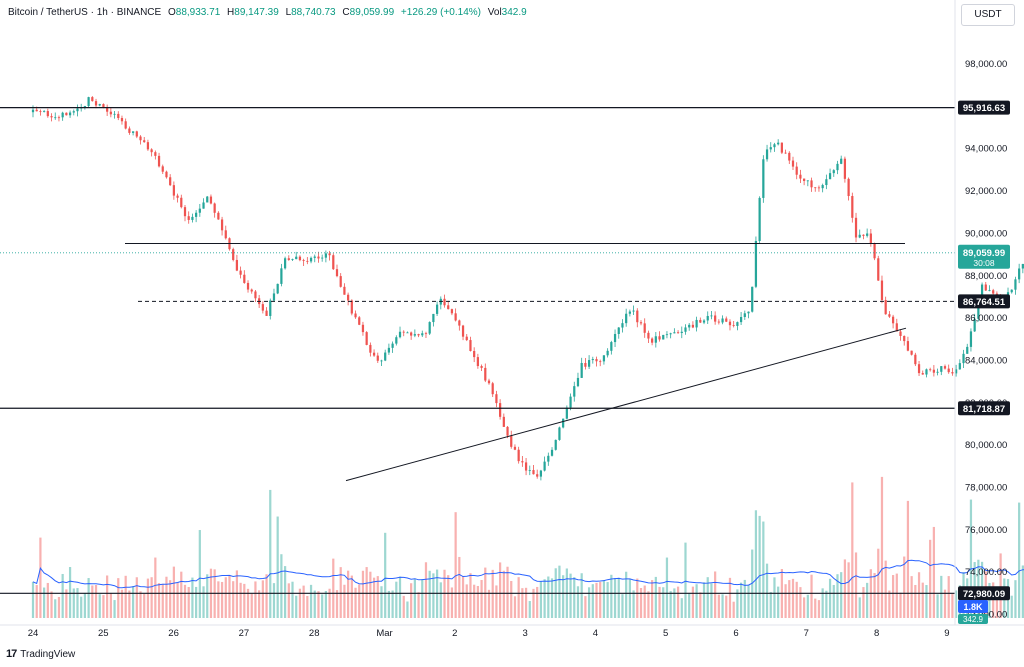 The image size is (1024, 667). I want to click on high-value: 89,147.39, so click(256, 12).